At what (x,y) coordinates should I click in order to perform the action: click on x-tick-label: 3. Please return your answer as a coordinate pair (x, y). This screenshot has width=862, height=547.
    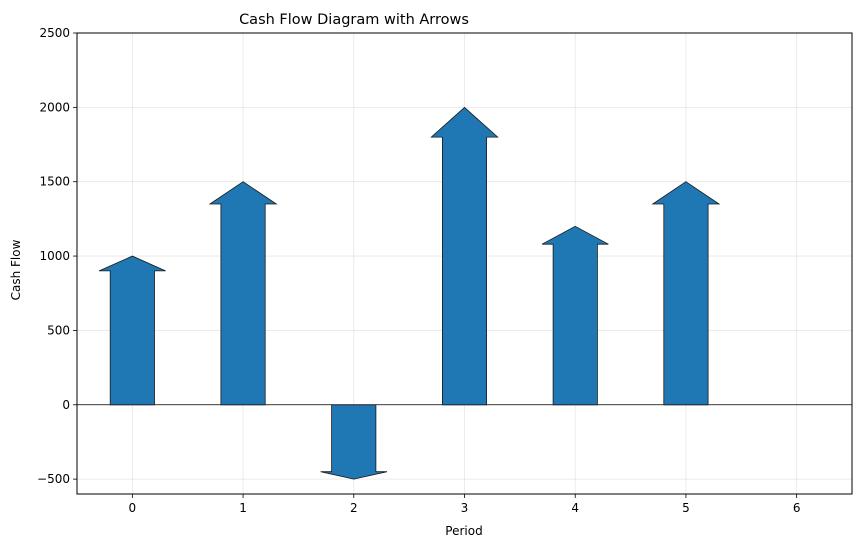
    Looking at the image, I should click on (465, 508).